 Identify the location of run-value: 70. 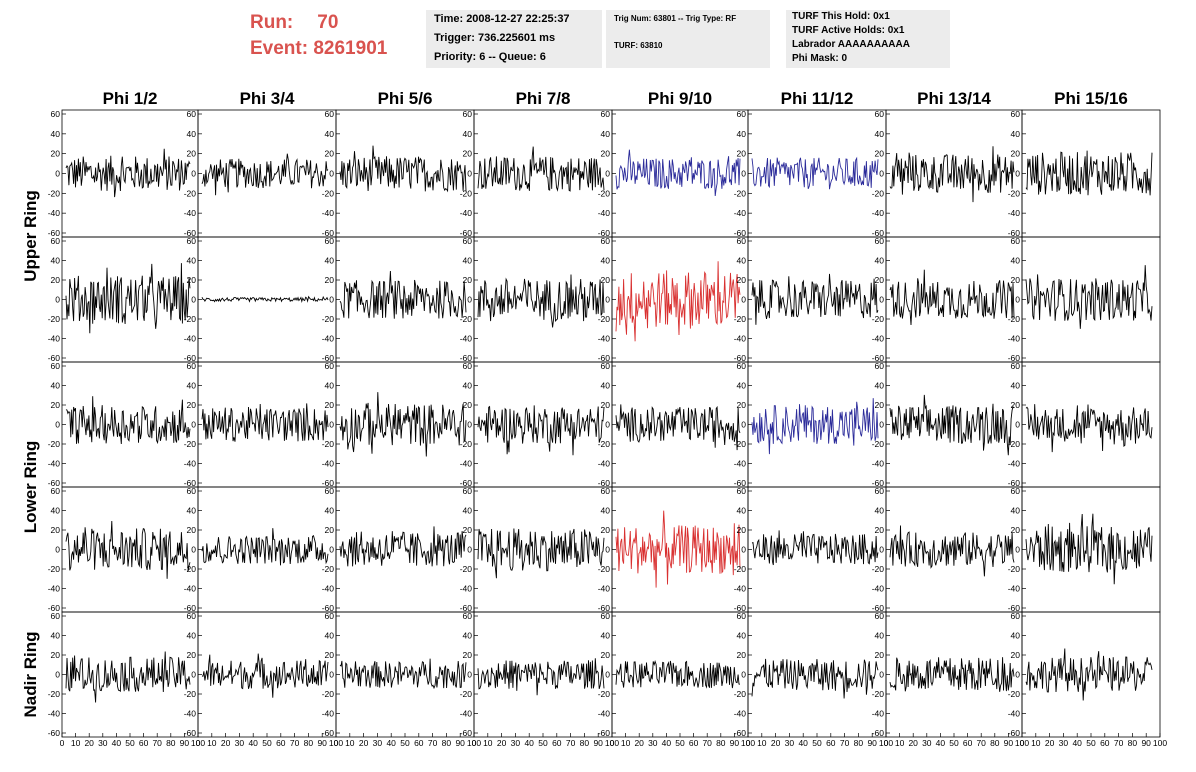
(328, 22).